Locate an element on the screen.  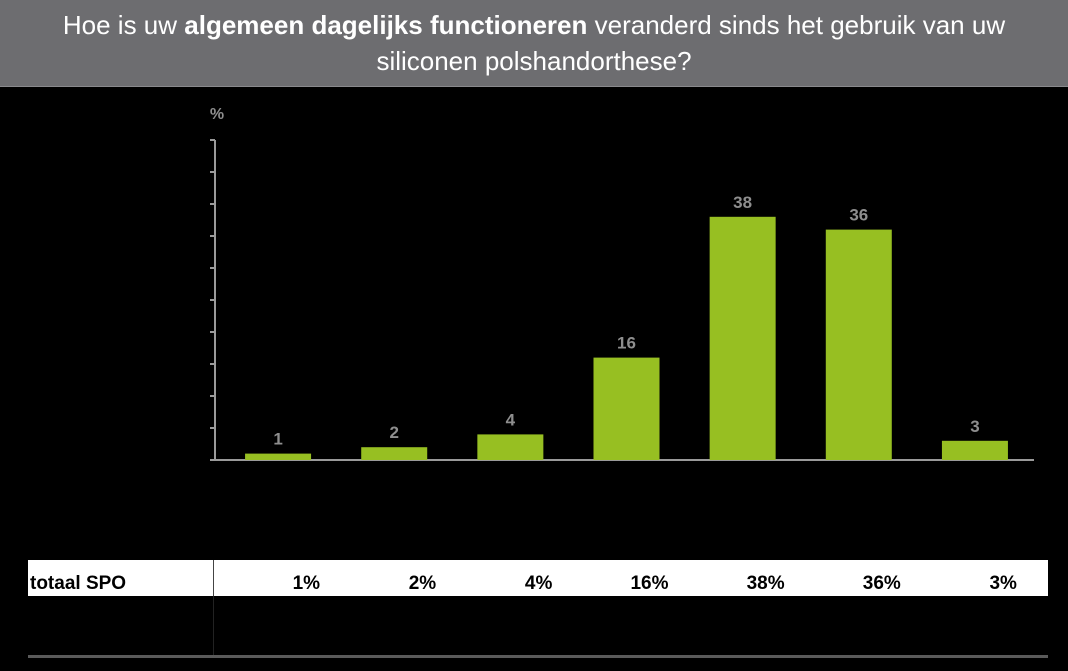
table-cell: 2% is located at coordinates (422, 583).